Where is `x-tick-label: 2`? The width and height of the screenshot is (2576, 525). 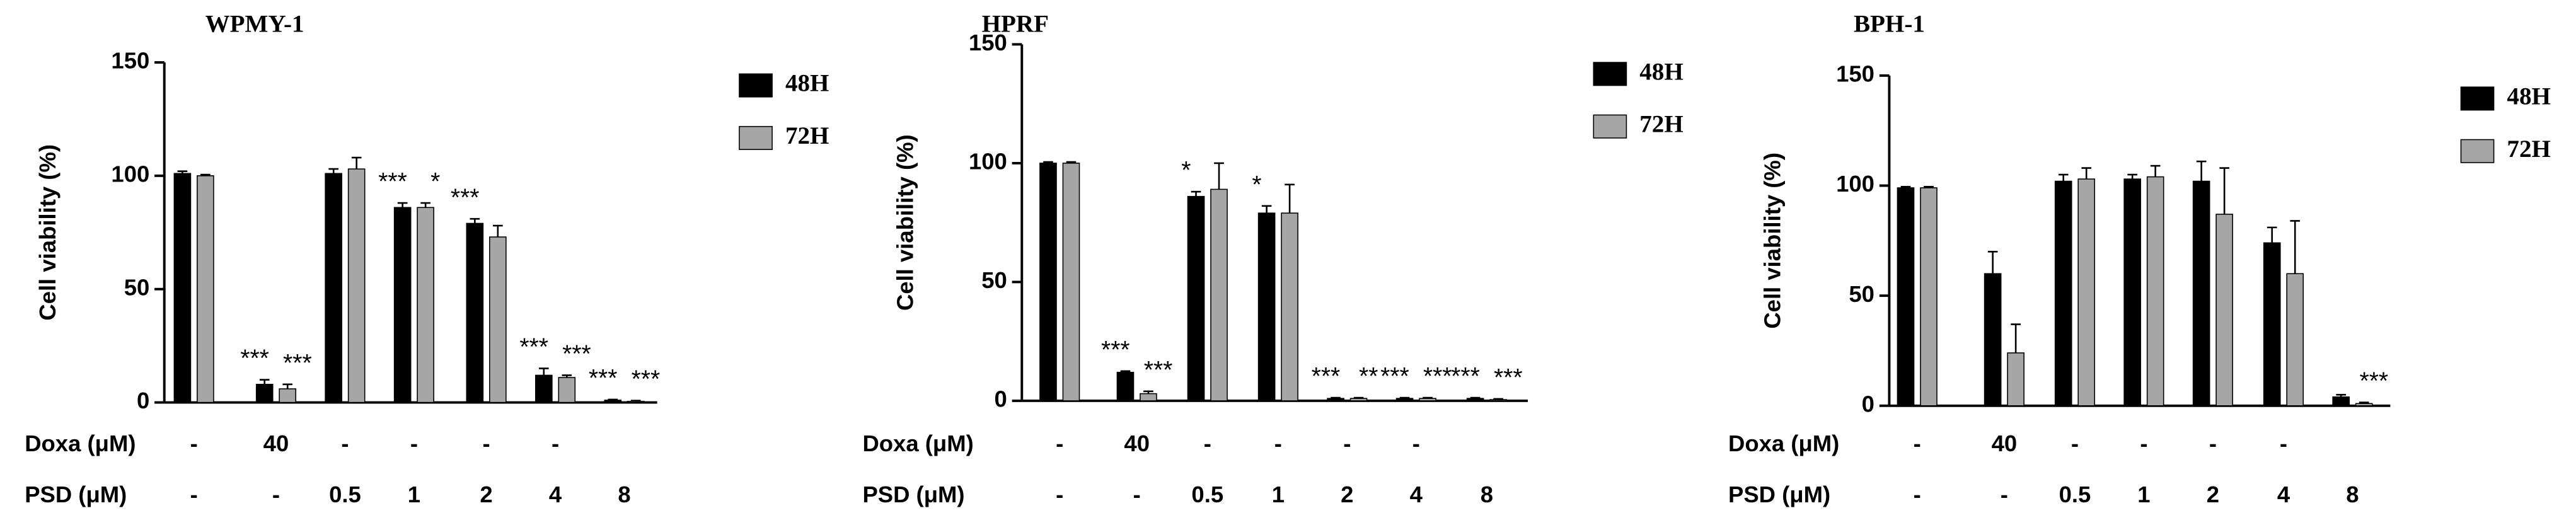 x-tick-label: 2 is located at coordinates (1347, 494).